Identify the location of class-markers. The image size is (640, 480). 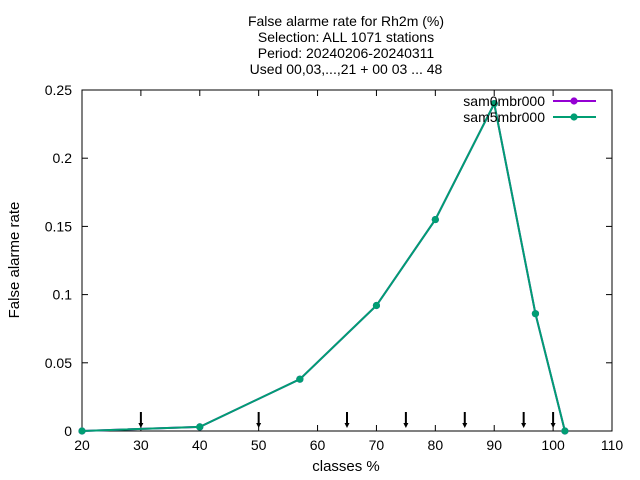
(347, 420).